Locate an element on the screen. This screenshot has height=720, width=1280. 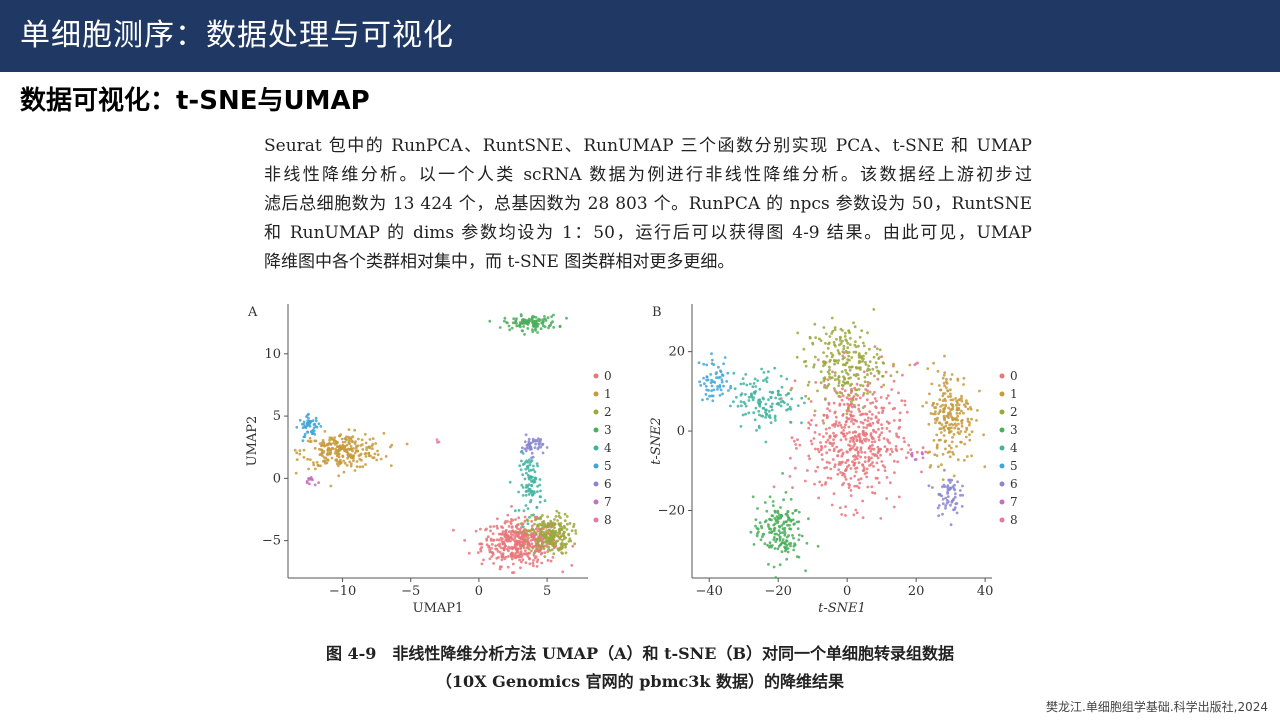
cluster-4-points is located at coordinates (527, 489).